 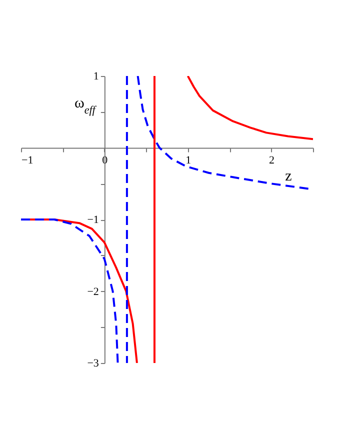 I want to click on x-tick-label: 2, so click(x=272, y=160).